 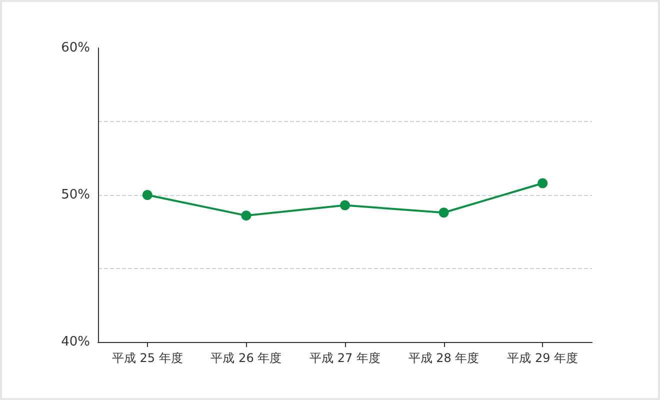 What do you see at coordinates (75, 342) in the screenshot?
I see `y-tick-label: 40%` at bounding box center [75, 342].